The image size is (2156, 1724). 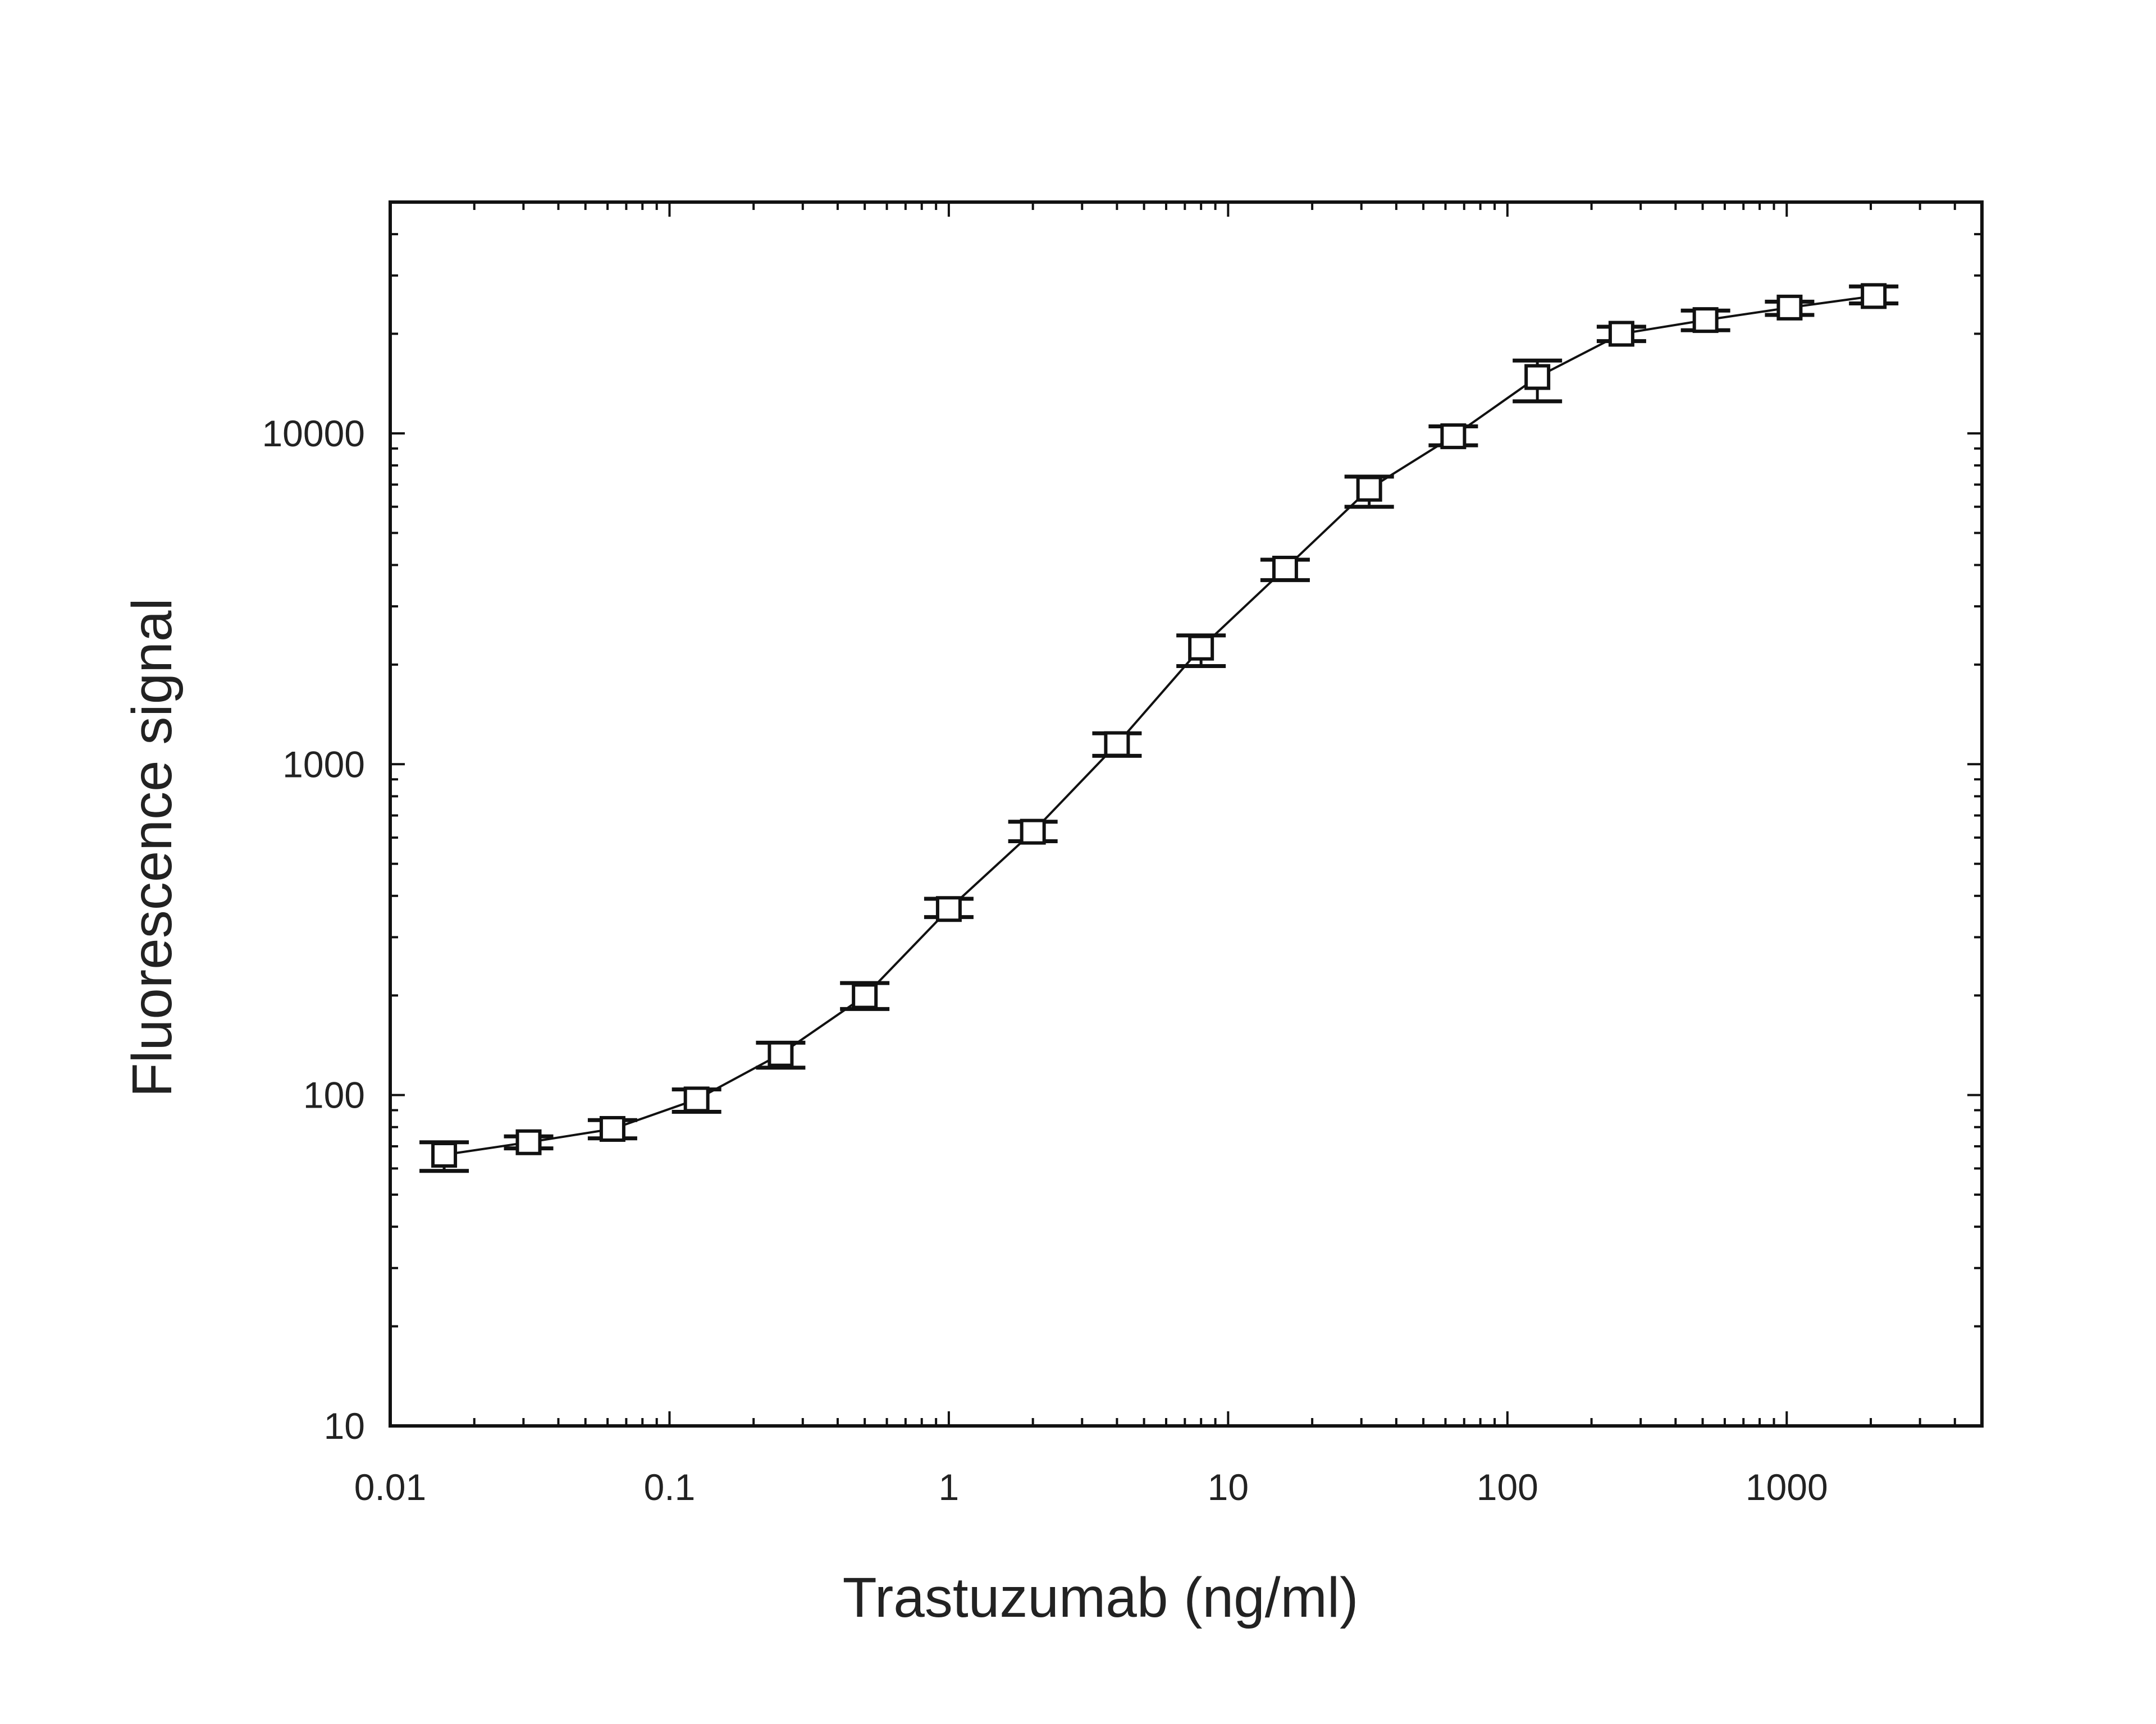 I want to click on x-tick-label: 0.1, so click(x=670, y=1487).